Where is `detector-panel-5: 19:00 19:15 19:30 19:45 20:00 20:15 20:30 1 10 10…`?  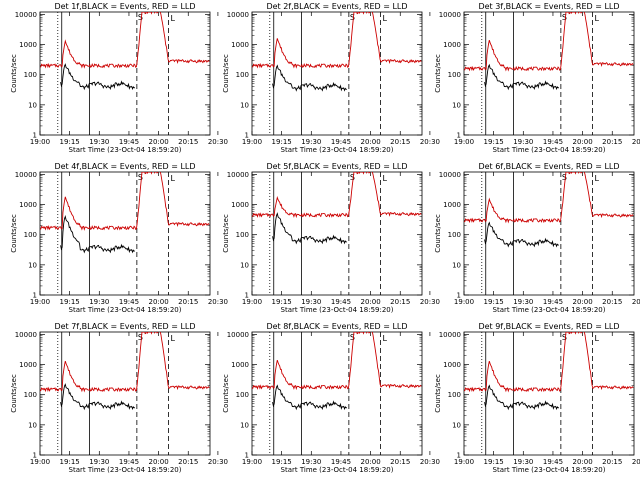 detector-panel-5: 19:00 19:15 19:30 19:45 20:00 20:15 20:30 1 10 10… is located at coordinates (331, 238).